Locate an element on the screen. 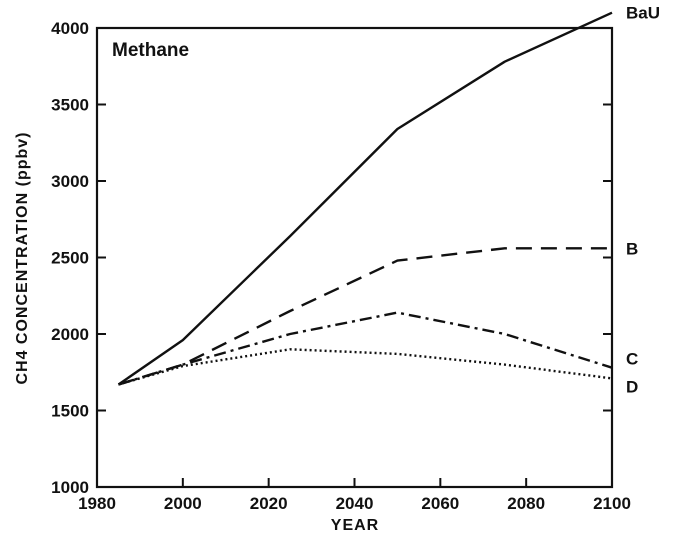 The width and height of the screenshot is (680, 547). series-label-d: D is located at coordinates (632, 386).